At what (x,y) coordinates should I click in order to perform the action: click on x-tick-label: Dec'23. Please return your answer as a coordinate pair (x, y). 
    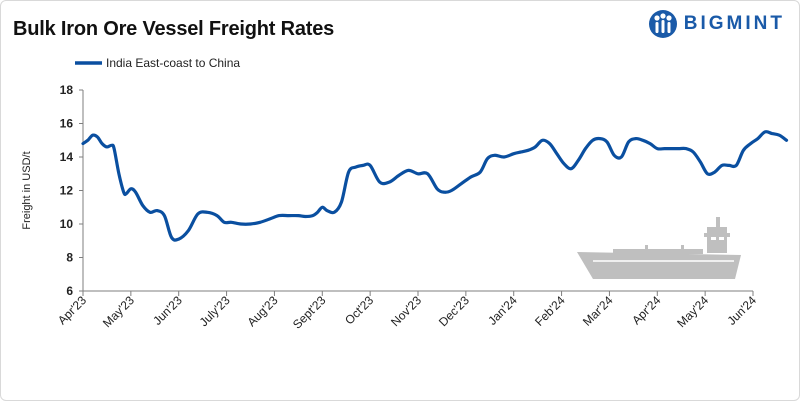
    Looking at the image, I should click on (454, 311).